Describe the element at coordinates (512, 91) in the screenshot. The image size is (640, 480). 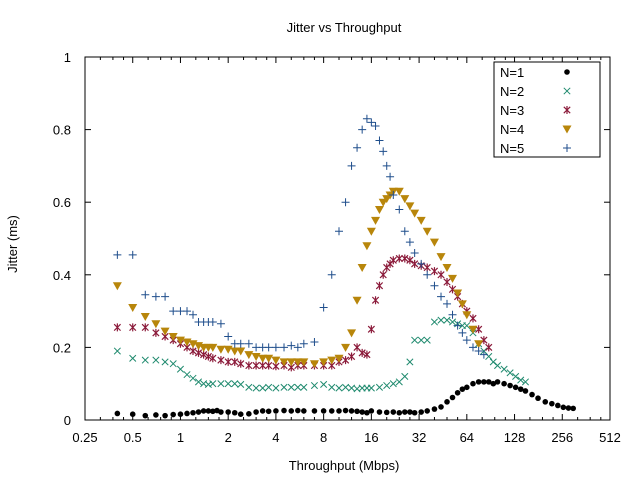
I see `legend-label: N=2` at that location.